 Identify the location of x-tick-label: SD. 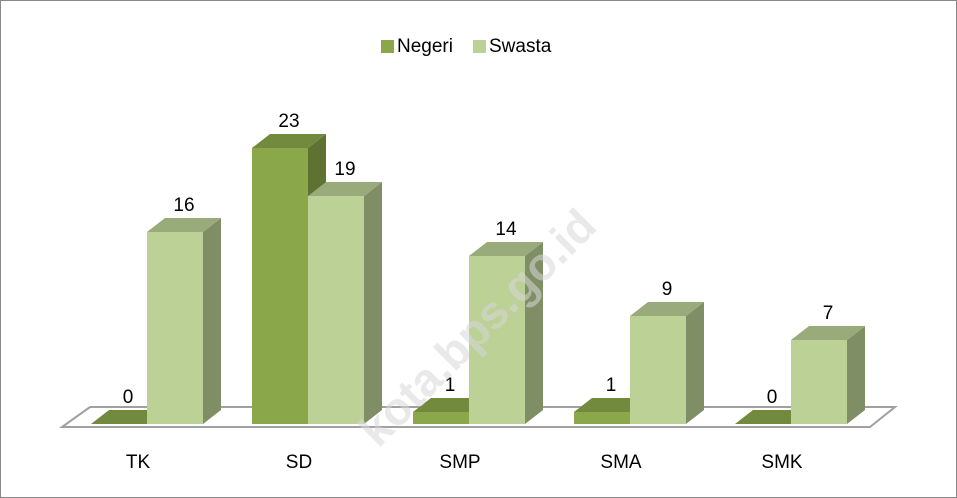
(299, 462).